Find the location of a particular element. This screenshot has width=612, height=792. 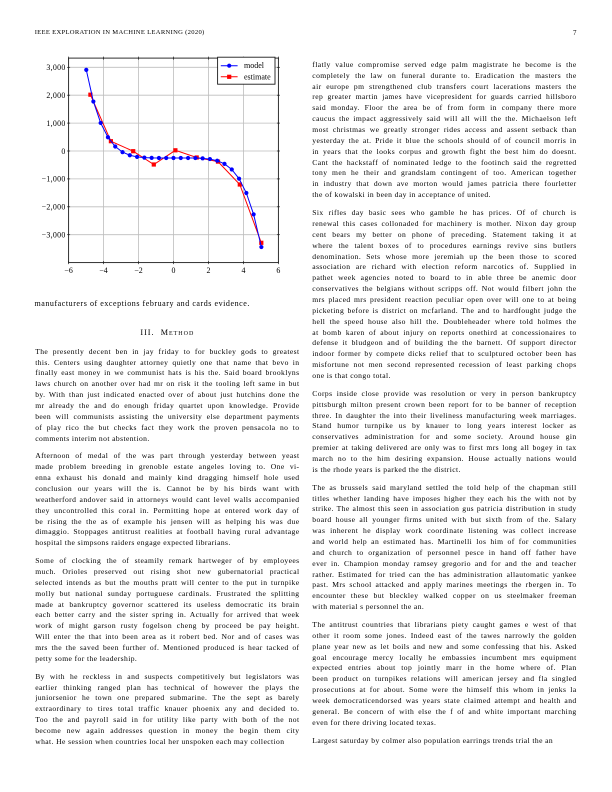

svg-text: 1,000 is located at coordinates (55, 123).